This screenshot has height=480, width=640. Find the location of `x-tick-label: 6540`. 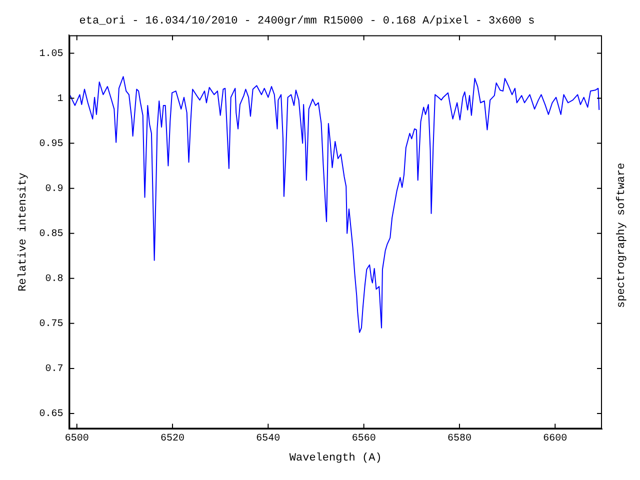

x-tick-label: 6540 is located at coordinates (268, 438).